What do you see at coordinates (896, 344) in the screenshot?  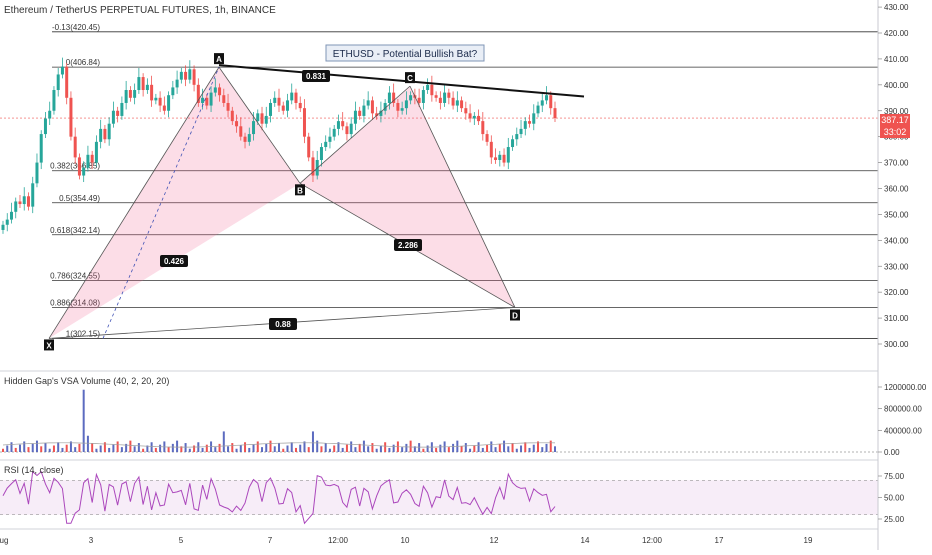 I see `price-tick-label: 300.00` at bounding box center [896, 344].